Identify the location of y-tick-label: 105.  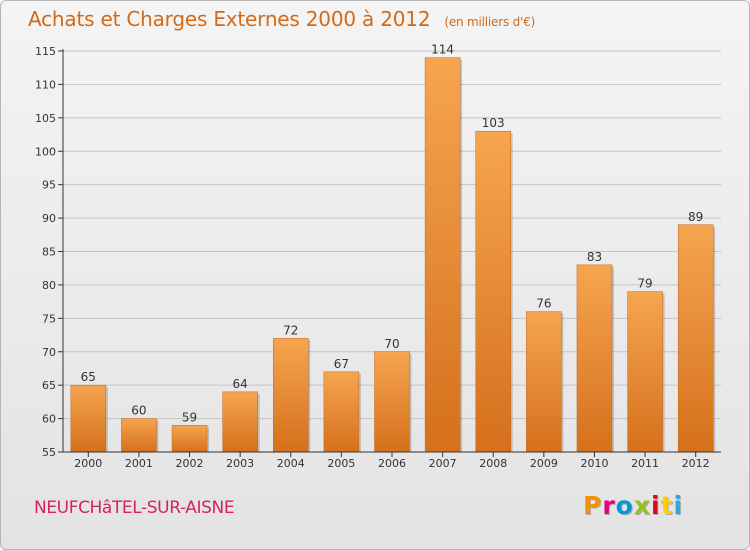
(45, 118).